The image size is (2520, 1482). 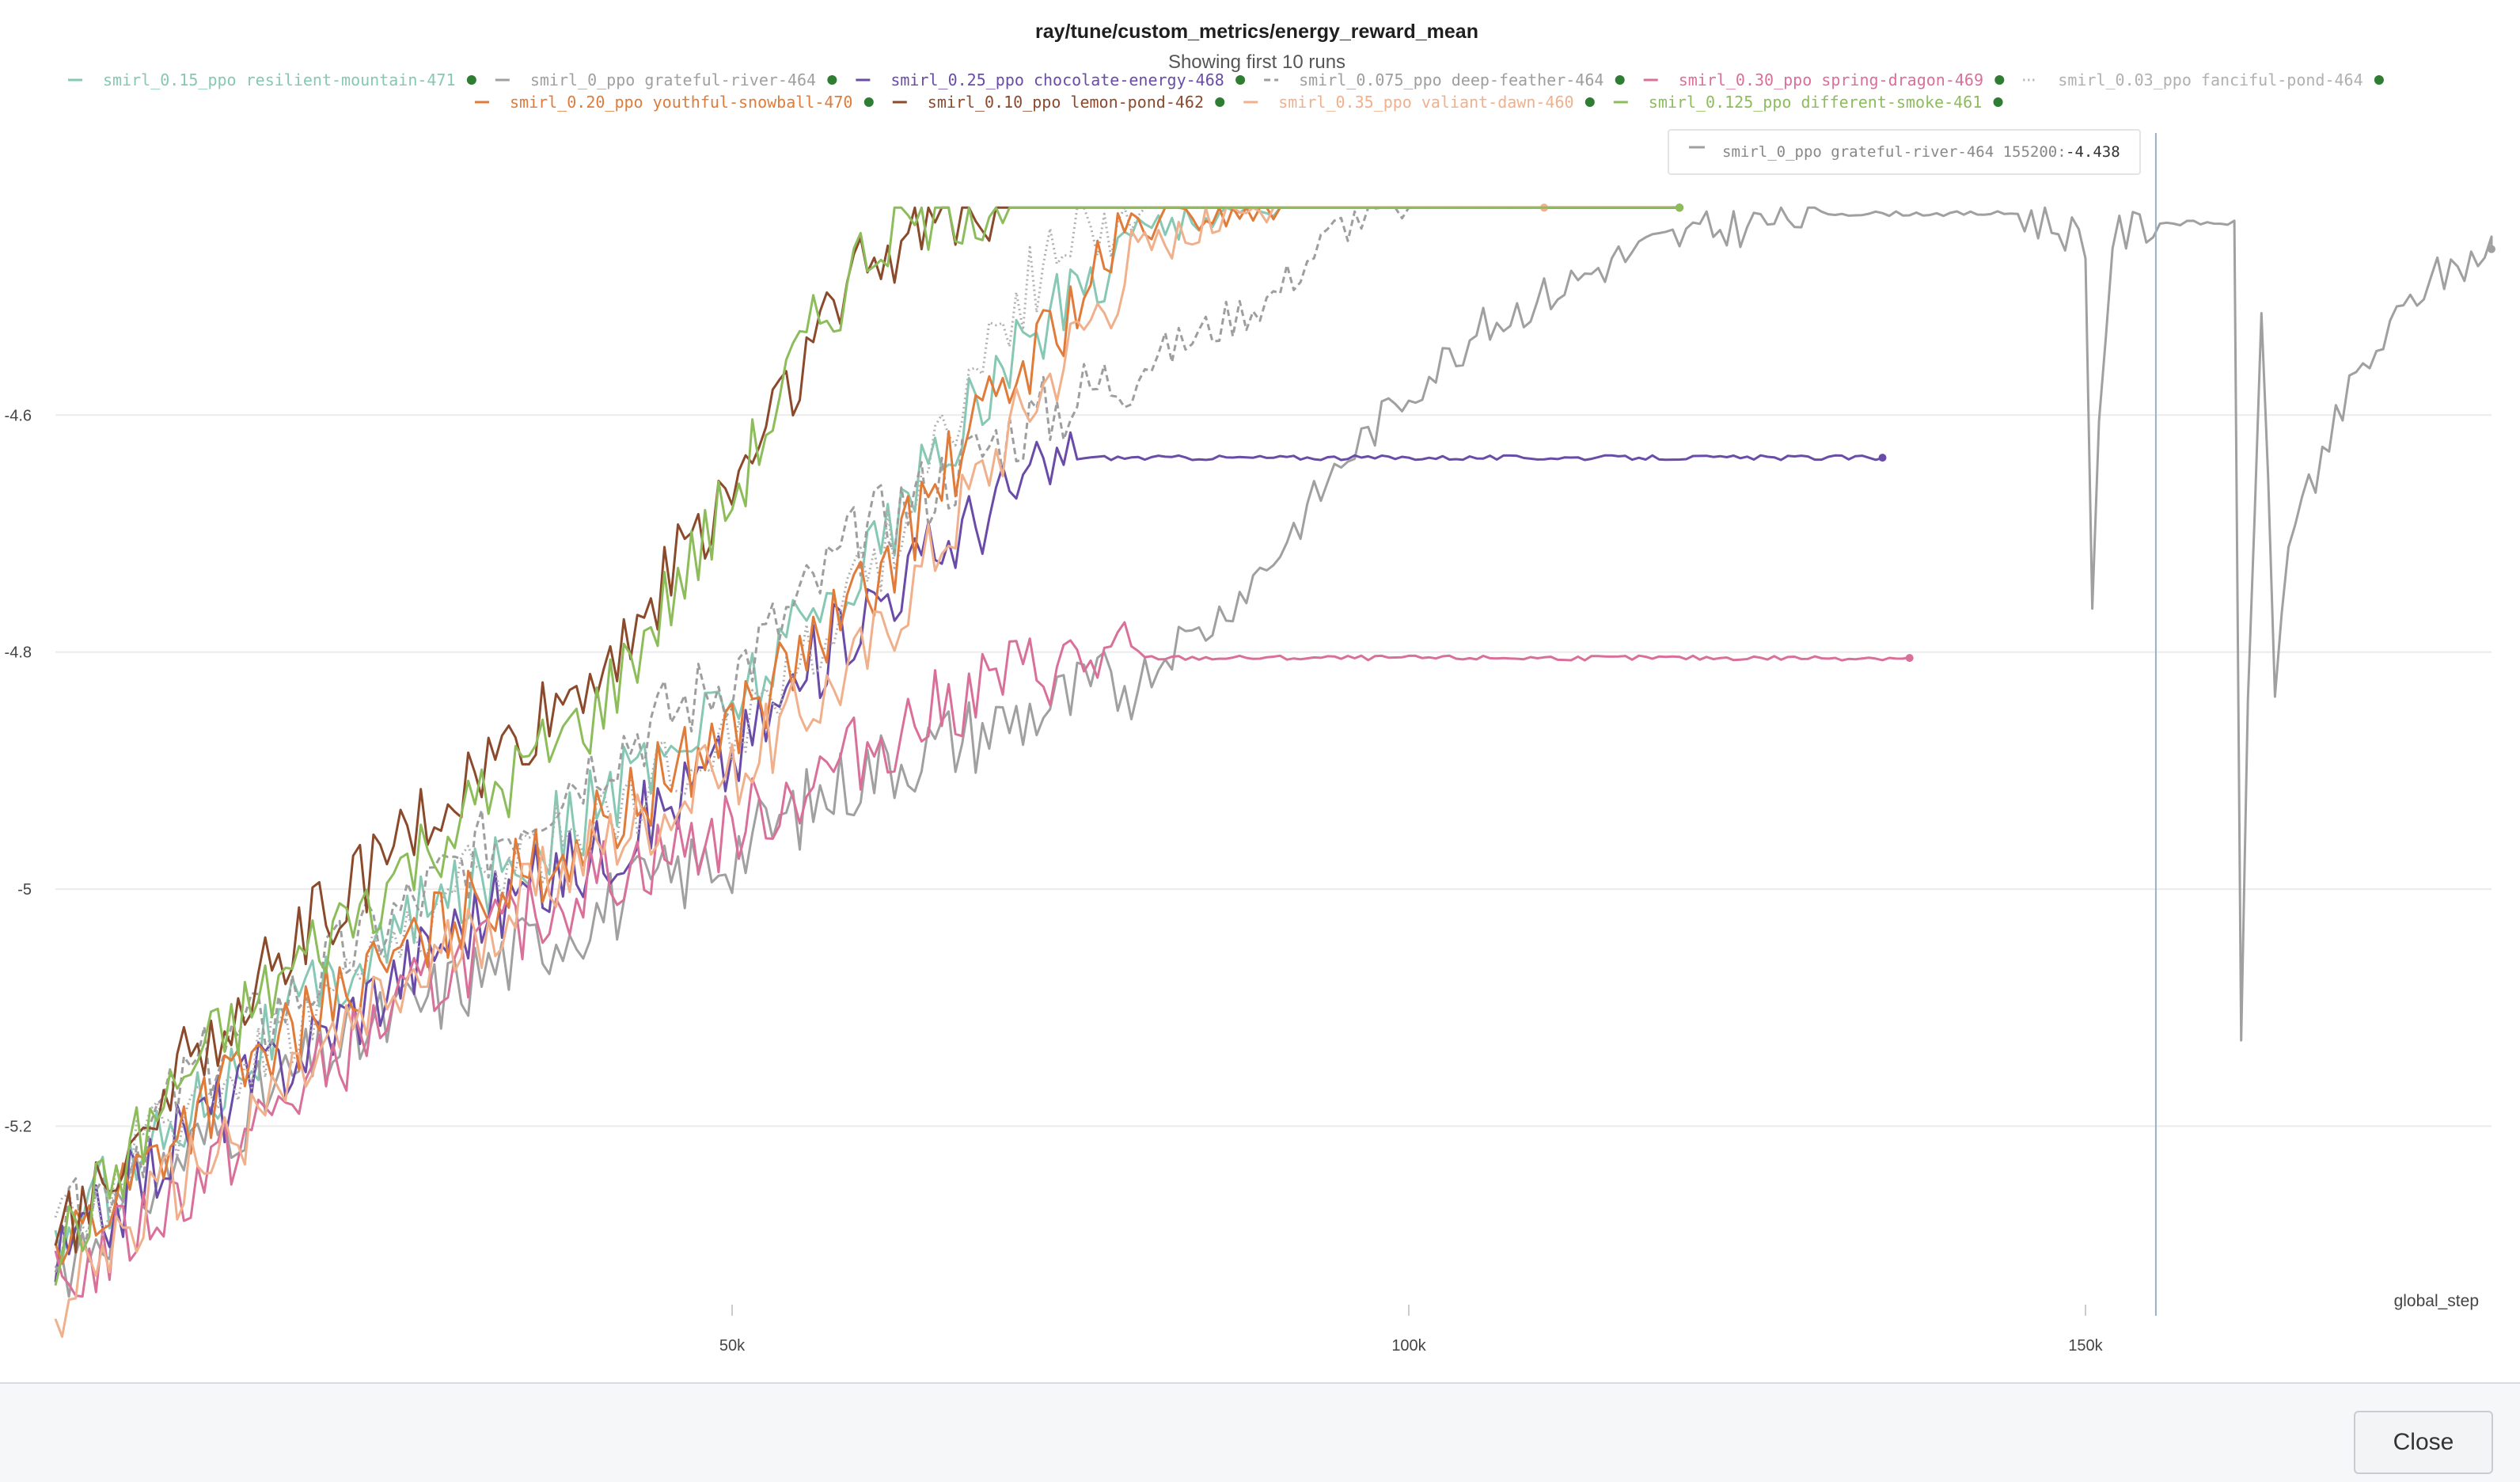 I want to click on legend-label: smirl_0.15_ppo resilient-mountain-471, so click(x=279, y=79).